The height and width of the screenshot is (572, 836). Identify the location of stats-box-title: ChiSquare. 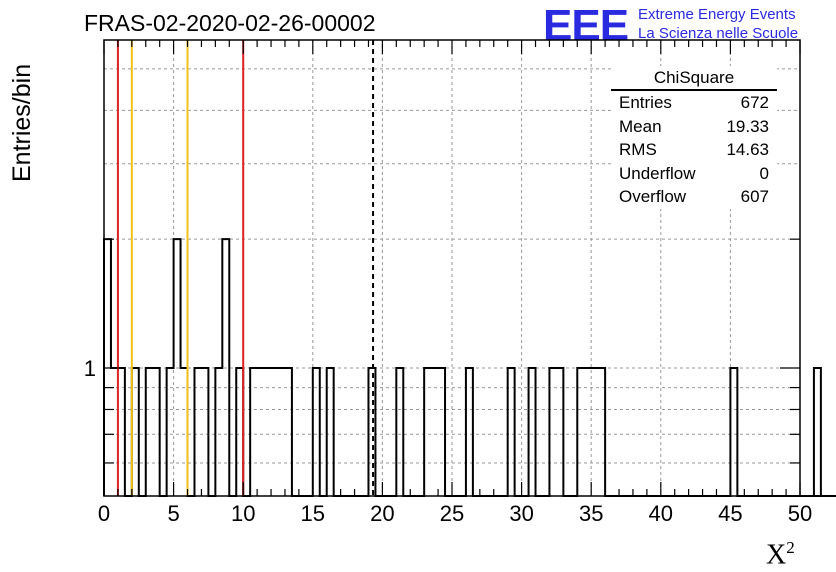
(694, 78).